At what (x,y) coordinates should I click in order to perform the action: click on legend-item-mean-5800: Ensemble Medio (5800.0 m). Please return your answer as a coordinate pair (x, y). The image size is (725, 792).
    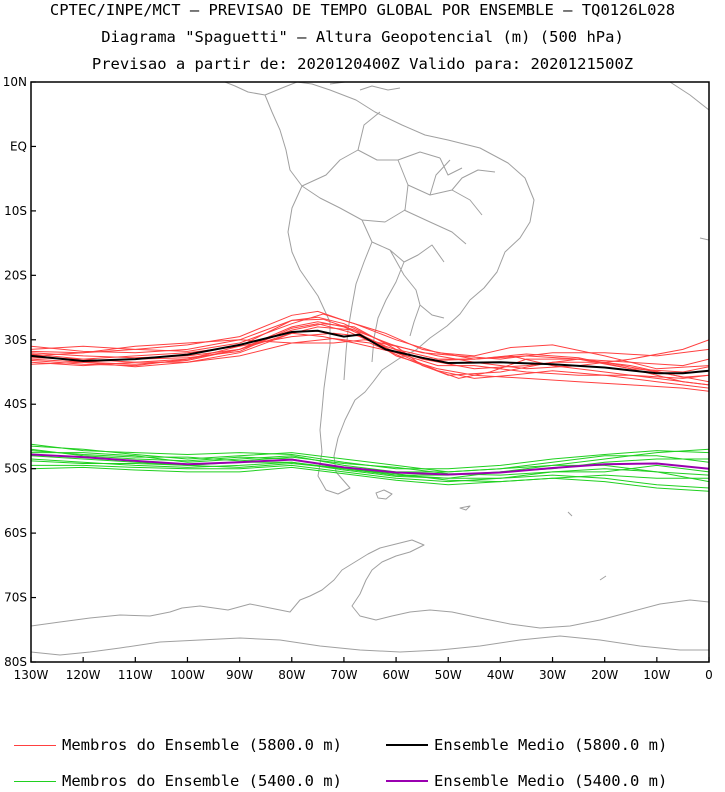
    Looking at the image, I should click on (526, 745).